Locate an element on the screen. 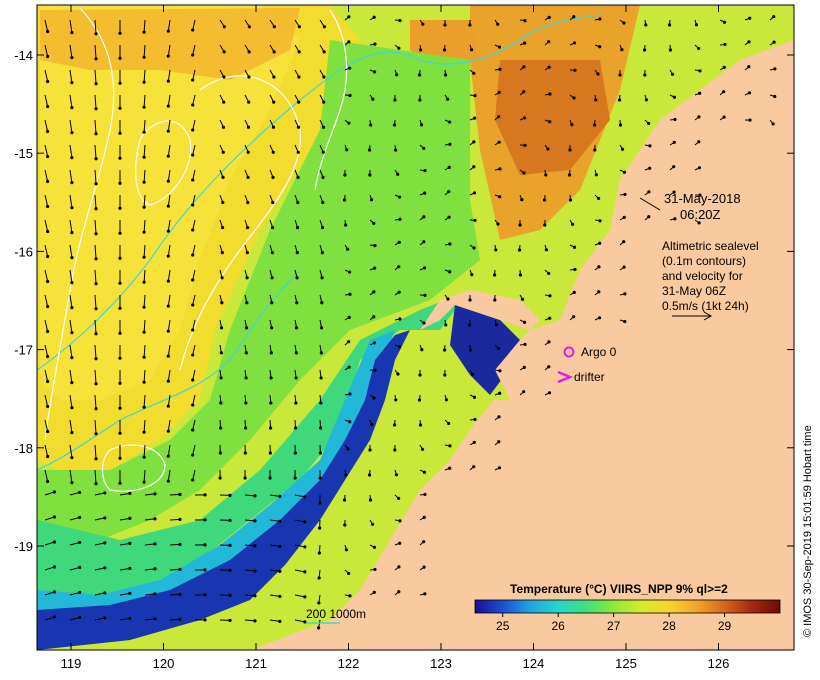  sst-orange-north is located at coordinates (170, 44).